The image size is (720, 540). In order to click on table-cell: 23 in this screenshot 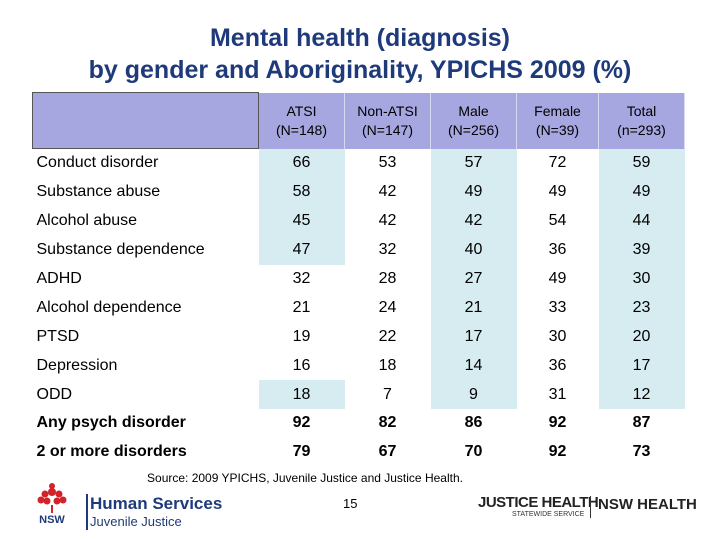, I will do `click(641, 308)`.